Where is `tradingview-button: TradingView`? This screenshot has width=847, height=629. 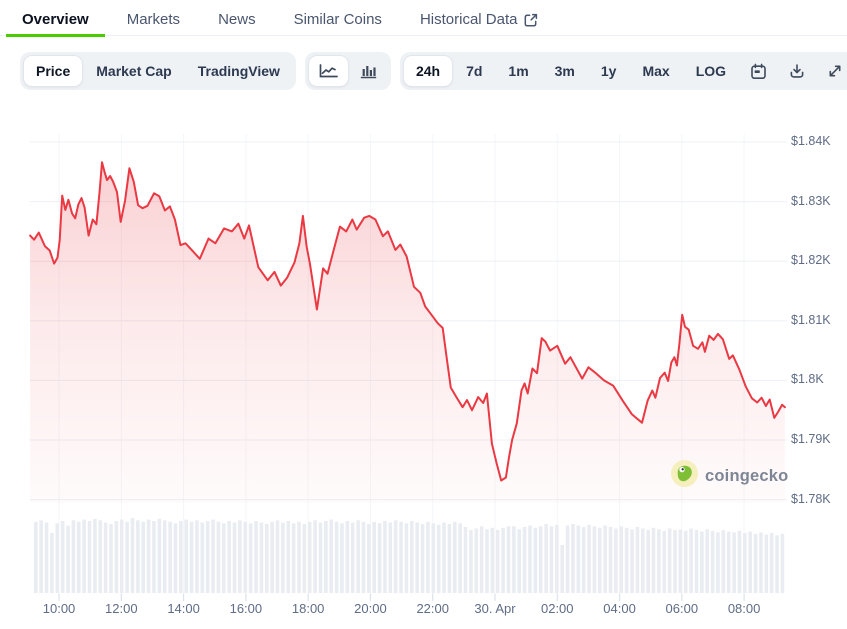
tradingview-button: TradingView is located at coordinates (239, 71).